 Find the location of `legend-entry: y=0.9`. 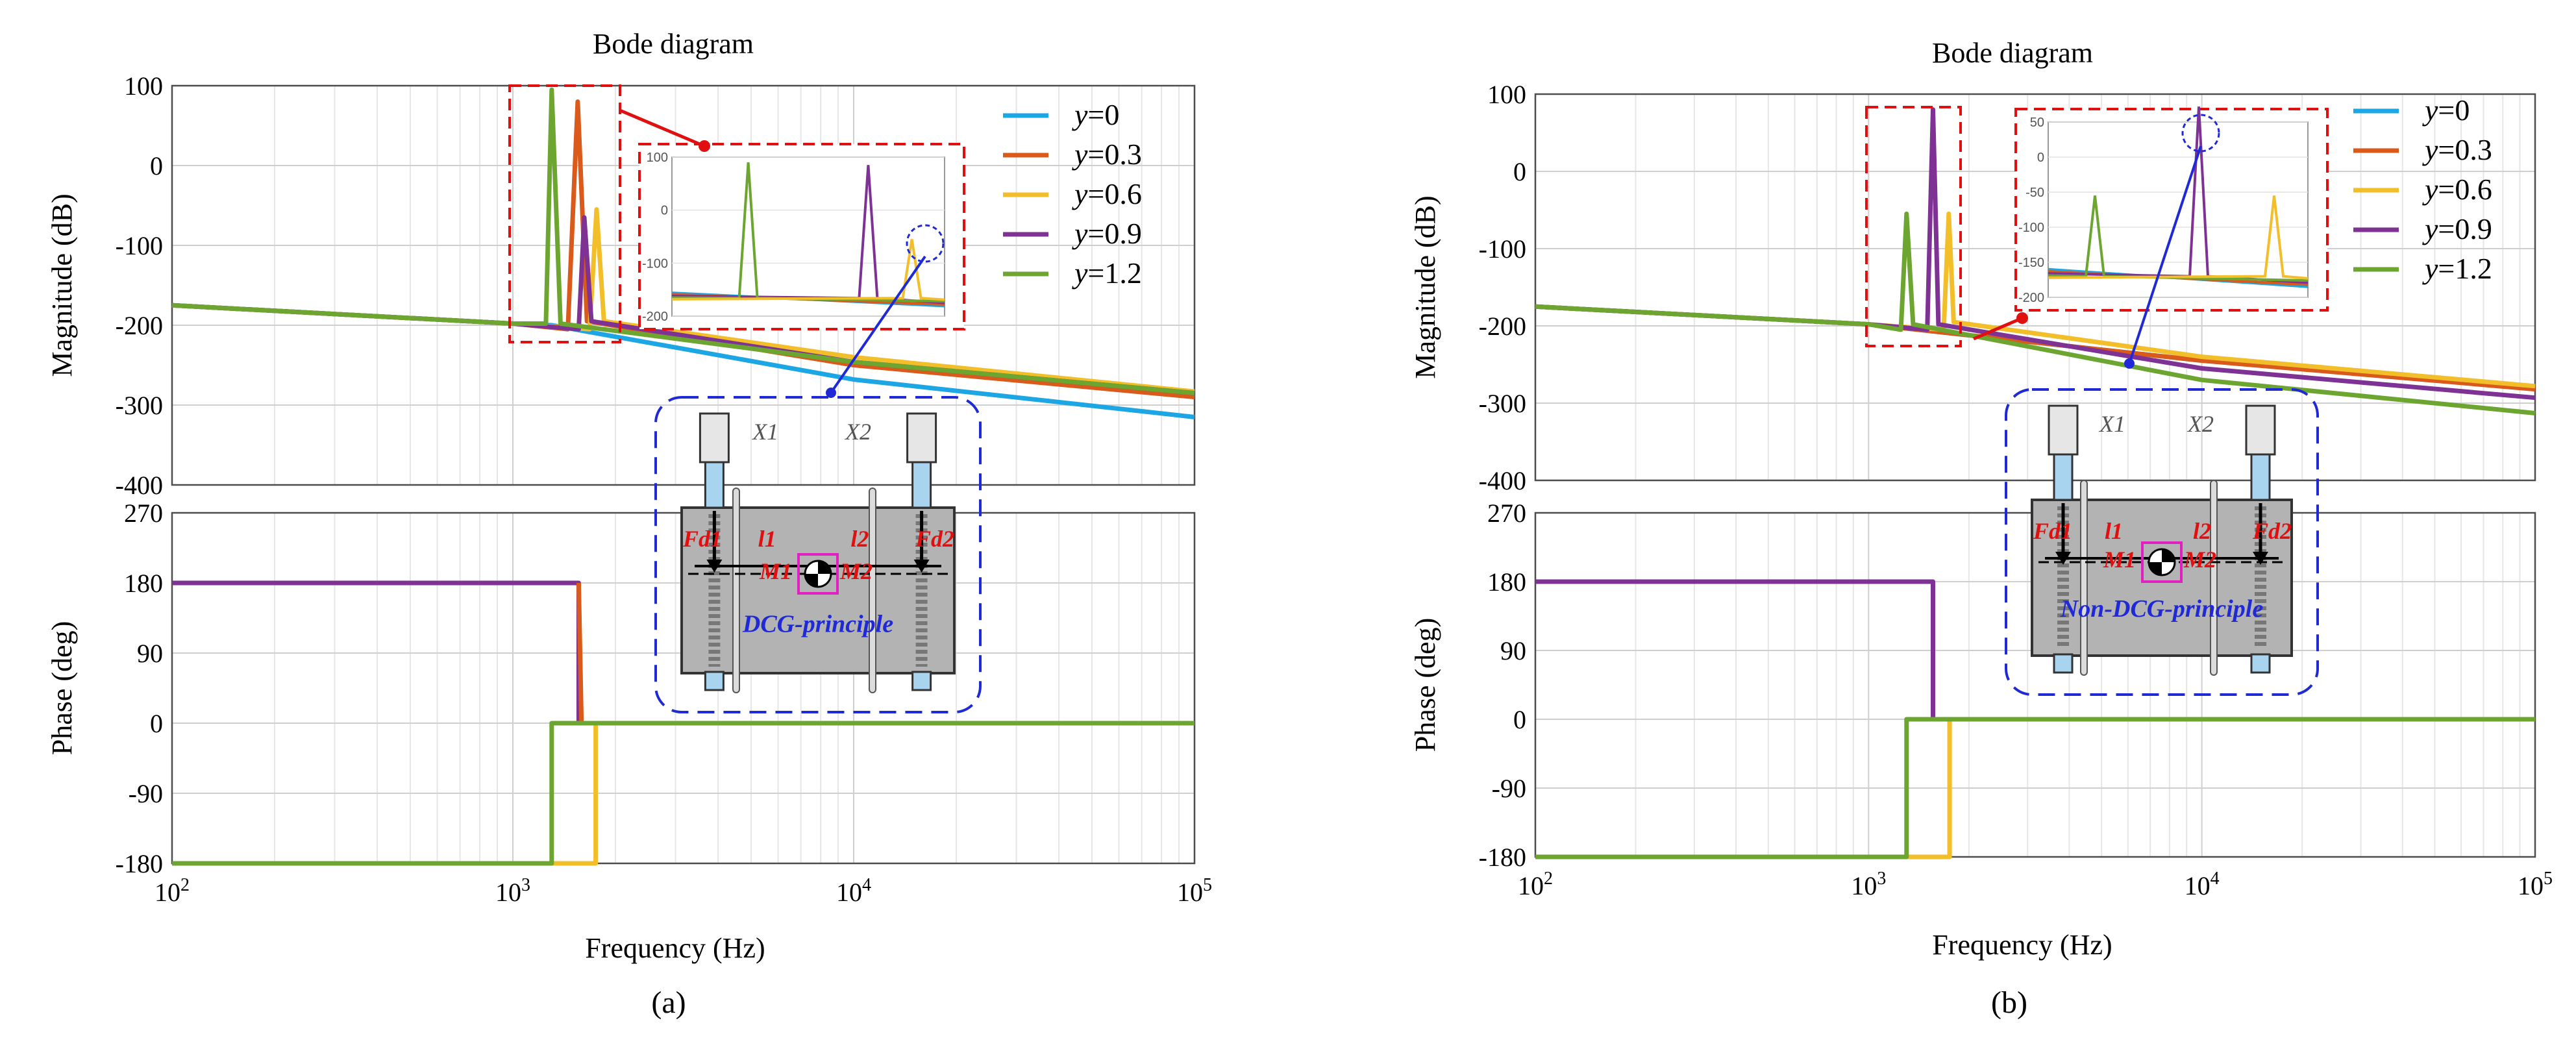

legend-entry: y=0.9 is located at coordinates (1107, 233).